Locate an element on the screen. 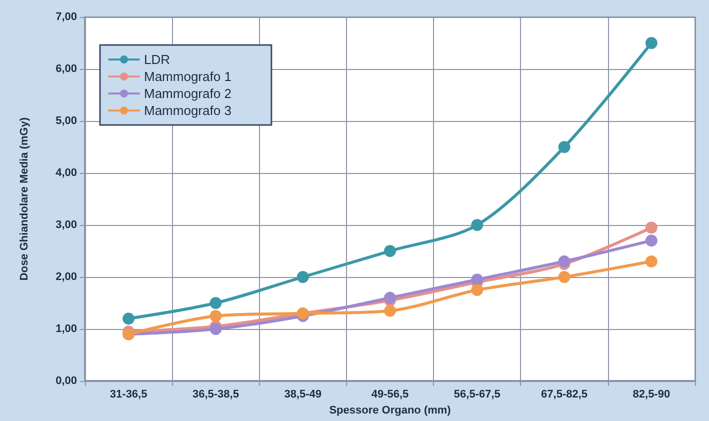  x-tick-label: 36,5-38,5 is located at coordinates (215, 394).